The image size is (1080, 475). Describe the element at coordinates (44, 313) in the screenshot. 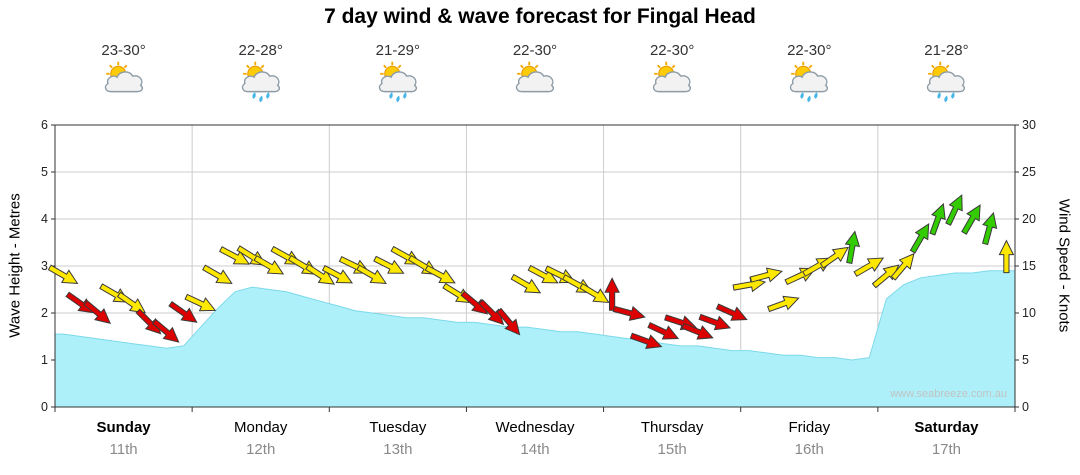

I see `svg-text: 2` at that location.